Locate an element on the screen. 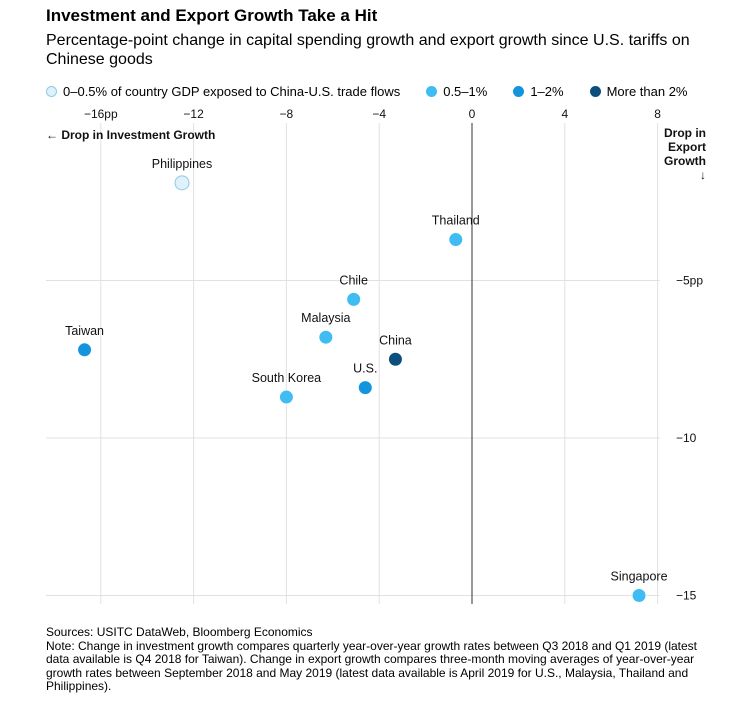 The height and width of the screenshot is (715, 753). legend-item: 0.5–1% is located at coordinates (456, 91).